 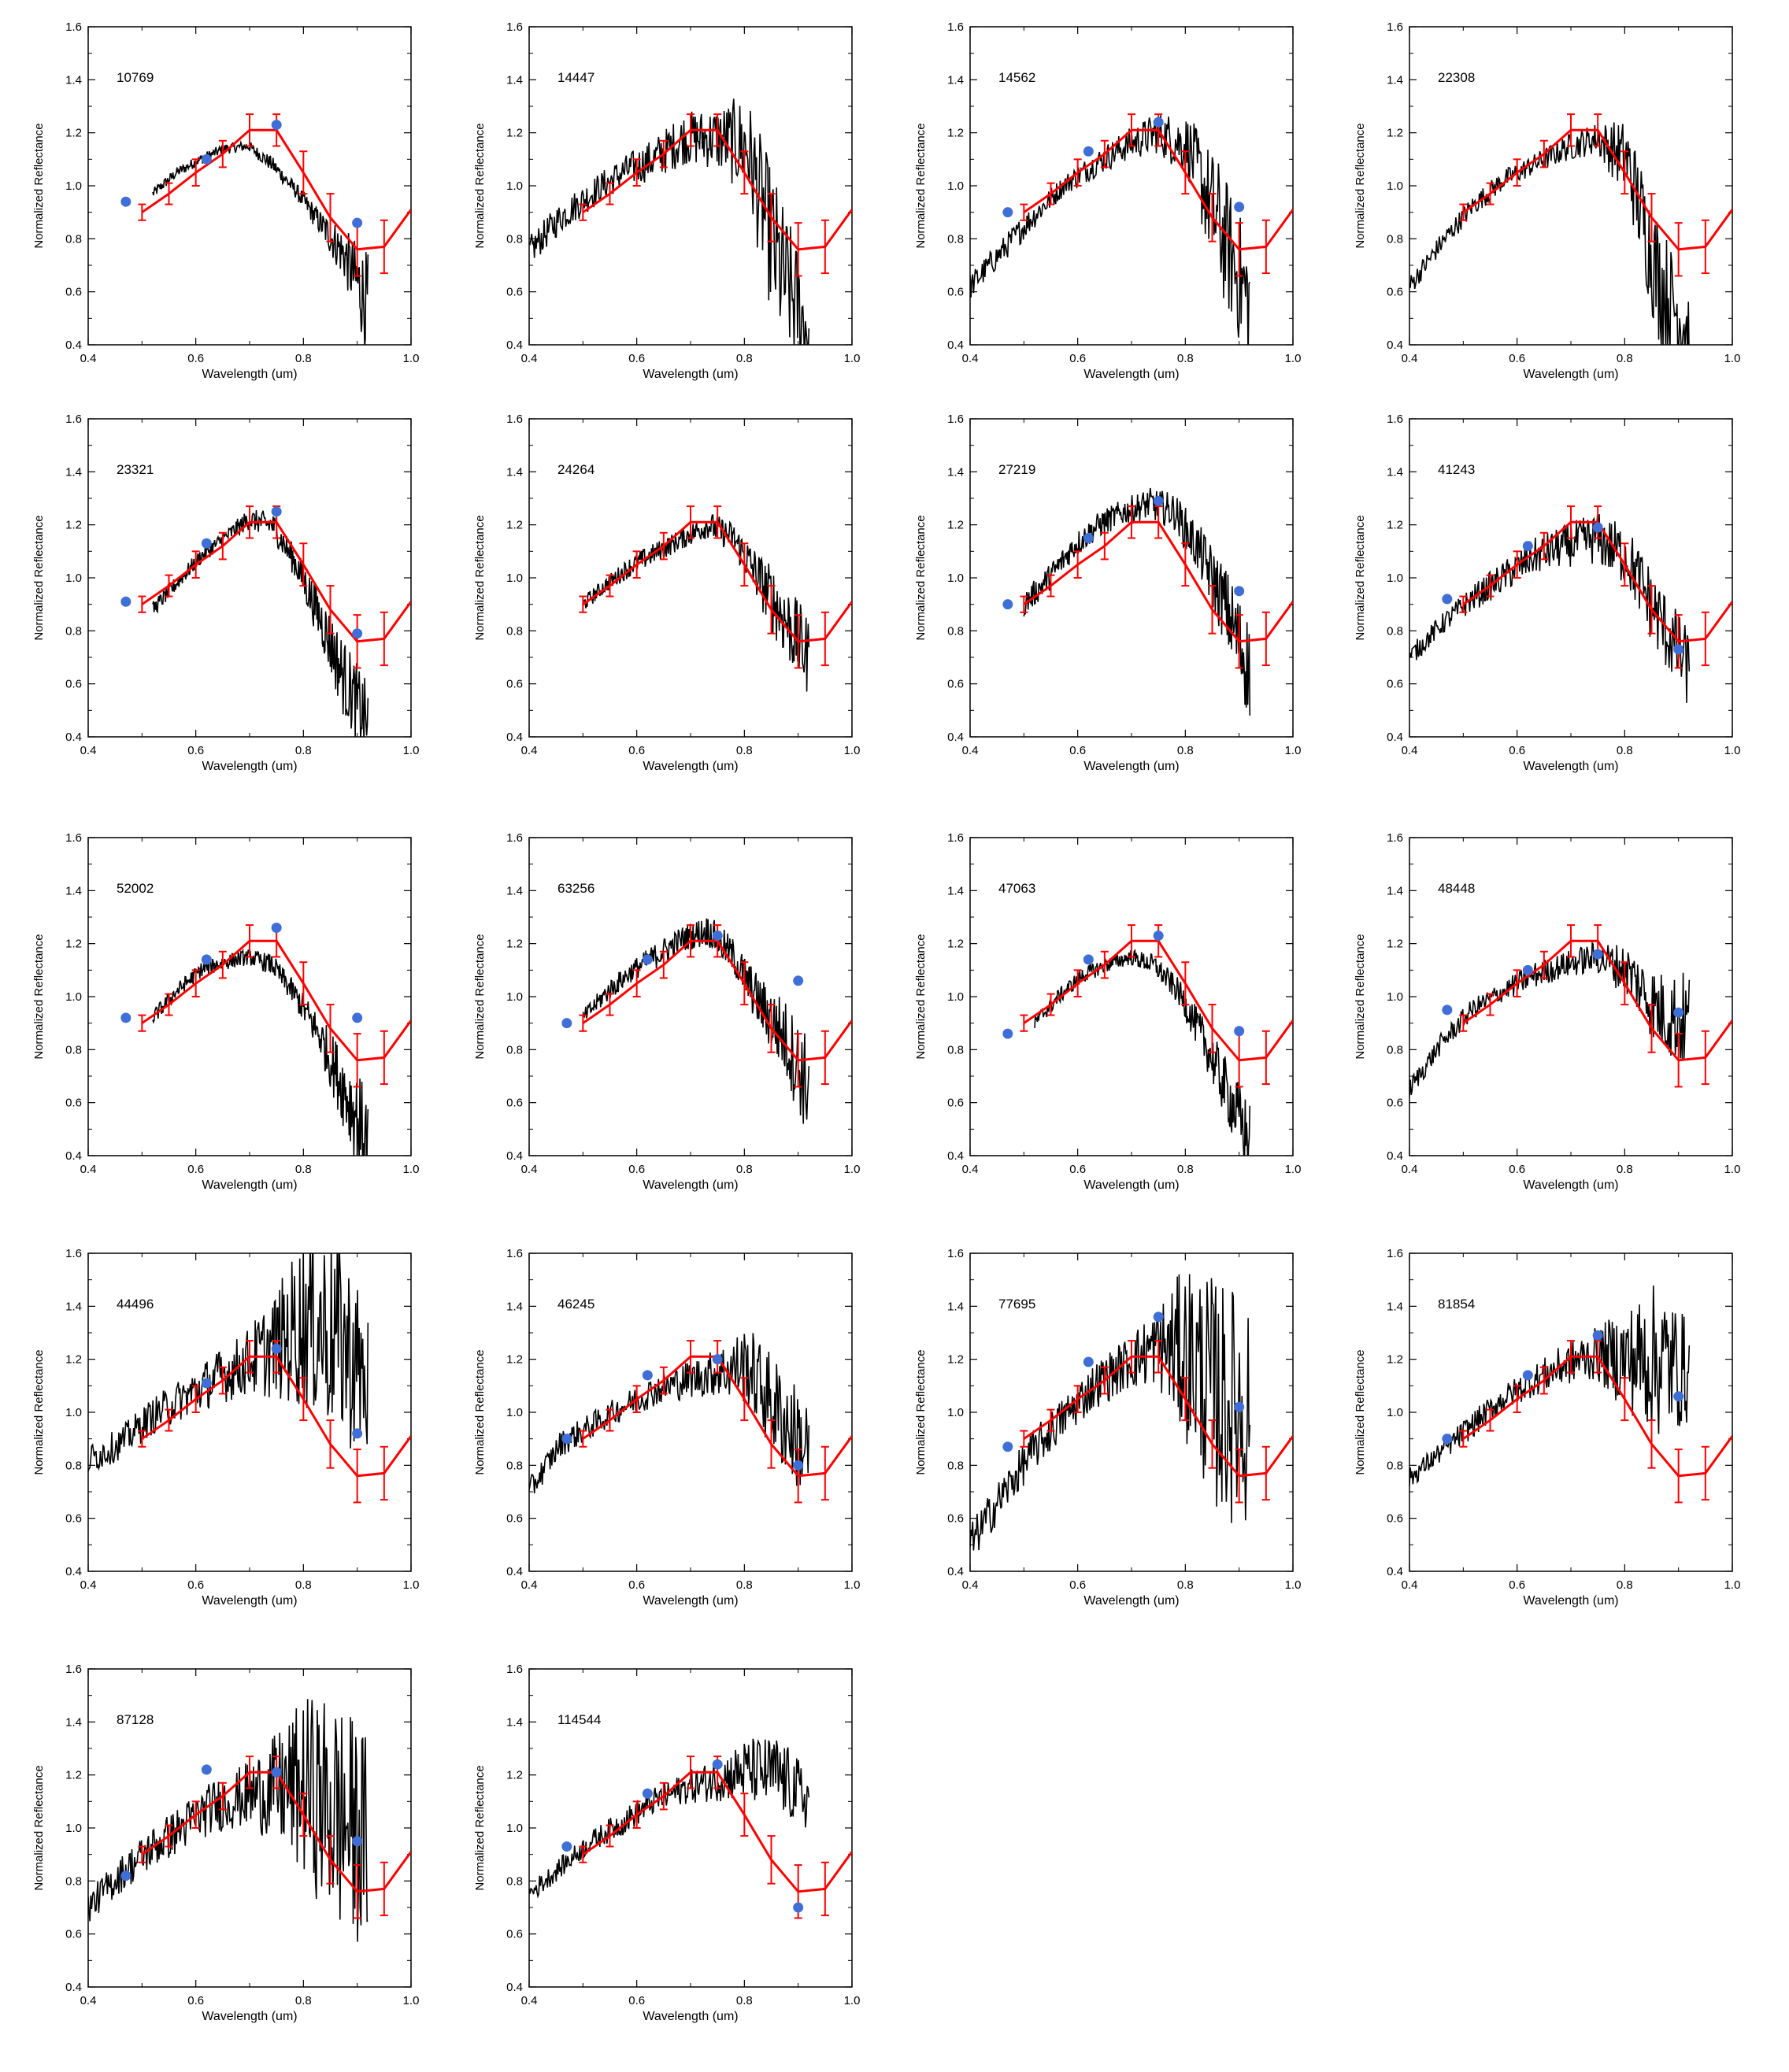 I want to click on panel-id-label: 14447, so click(x=575, y=77).